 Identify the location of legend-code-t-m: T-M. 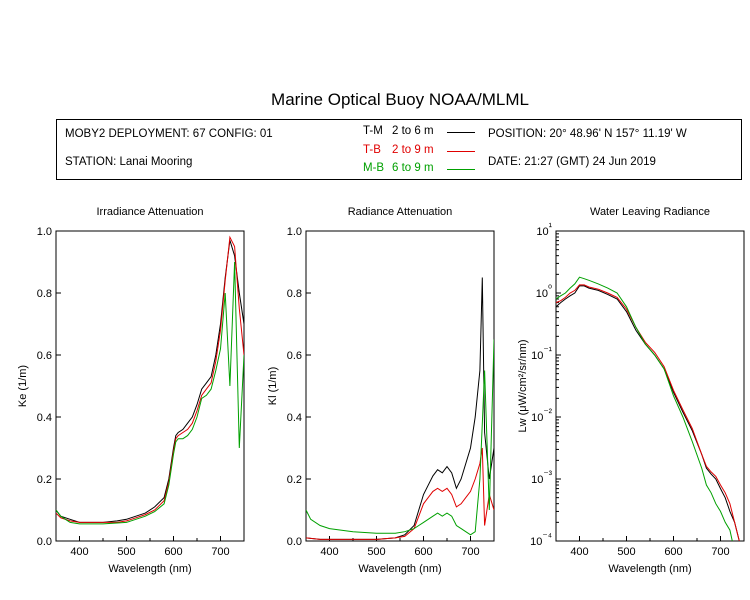
(373, 131).